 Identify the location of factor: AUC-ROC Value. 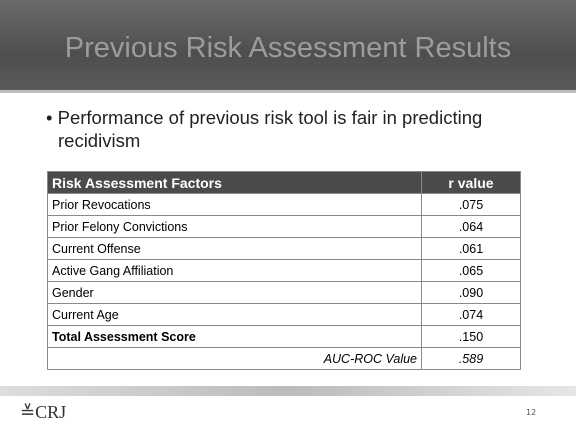
(234, 358).